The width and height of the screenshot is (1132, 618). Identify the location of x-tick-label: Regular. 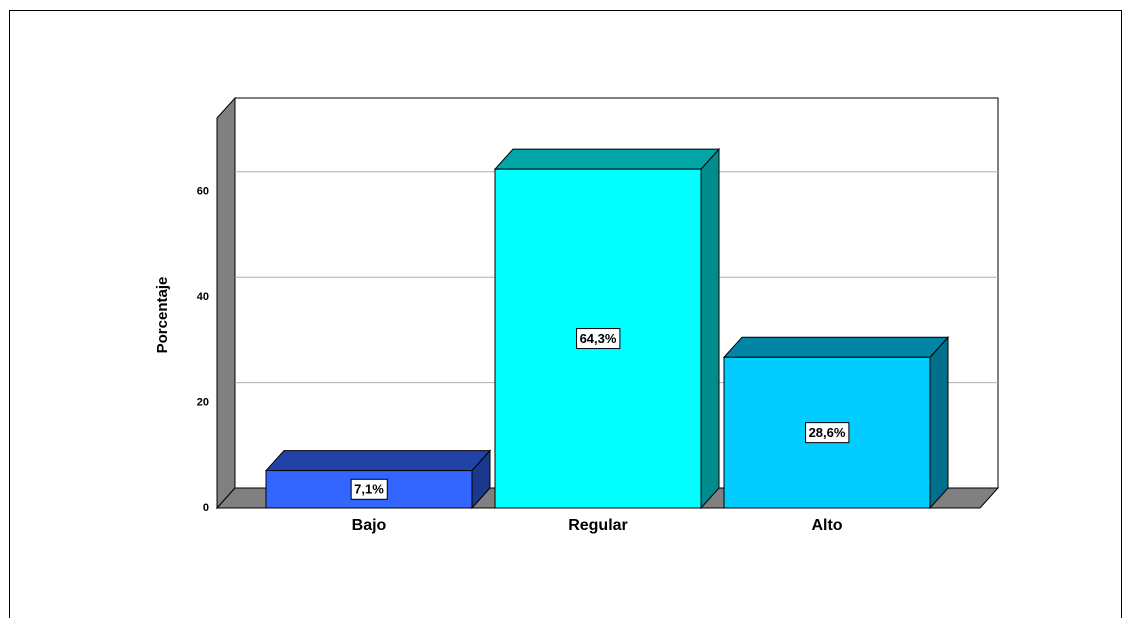
(598, 525).